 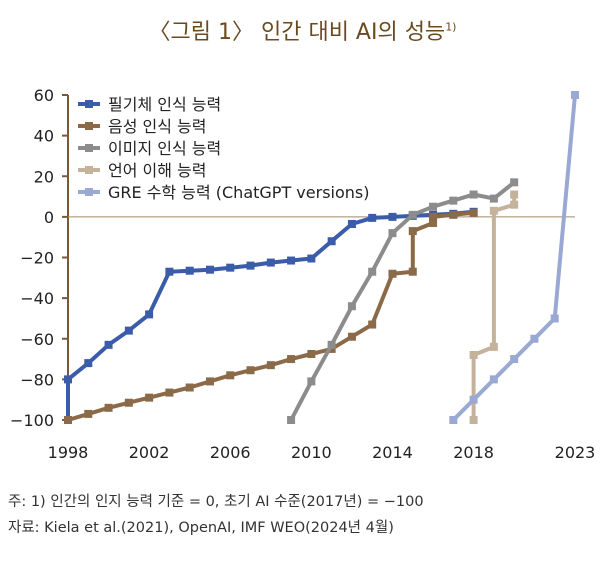 What do you see at coordinates (302, 32) in the screenshot?
I see `chart-title: 〈그림 1〉 인간 대비 AI의 성능1)` at bounding box center [302, 32].